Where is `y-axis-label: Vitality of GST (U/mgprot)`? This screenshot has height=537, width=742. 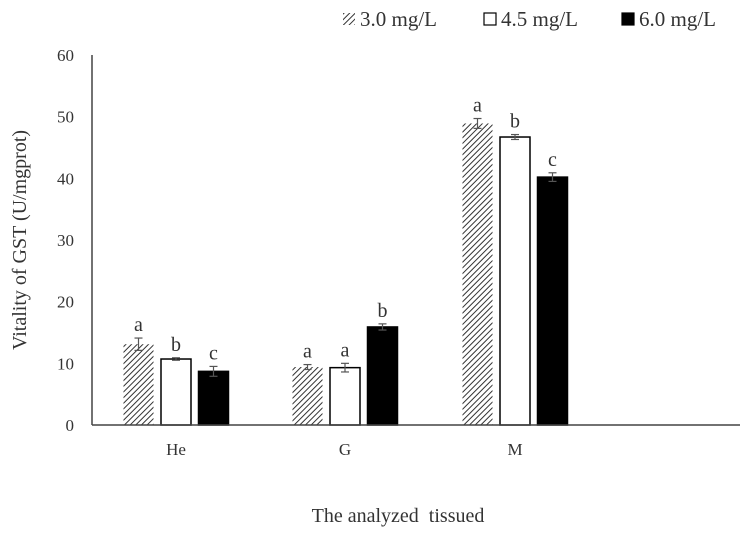
y-axis-label: Vitality of GST (U/mgprot) is located at coordinates (20, 240).